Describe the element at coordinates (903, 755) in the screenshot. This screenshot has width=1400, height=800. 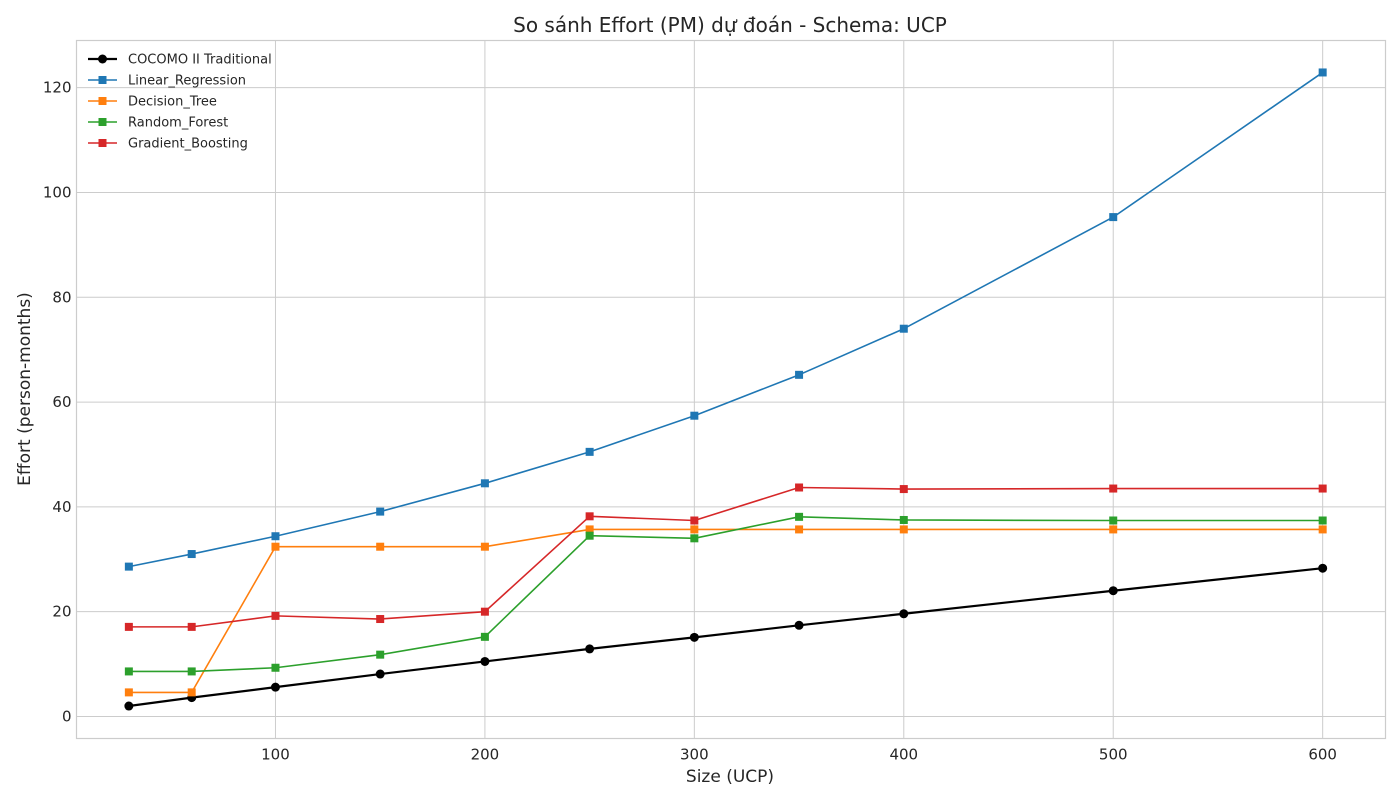
I see `x-tick-label: 400` at that location.